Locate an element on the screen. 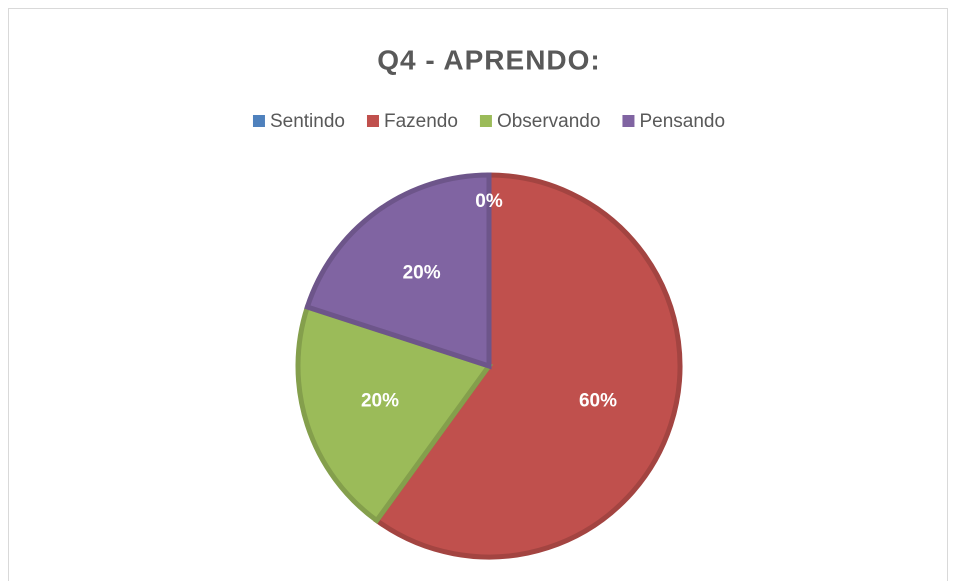 The width and height of the screenshot is (956, 581). data-label: 0% is located at coordinates (489, 201).